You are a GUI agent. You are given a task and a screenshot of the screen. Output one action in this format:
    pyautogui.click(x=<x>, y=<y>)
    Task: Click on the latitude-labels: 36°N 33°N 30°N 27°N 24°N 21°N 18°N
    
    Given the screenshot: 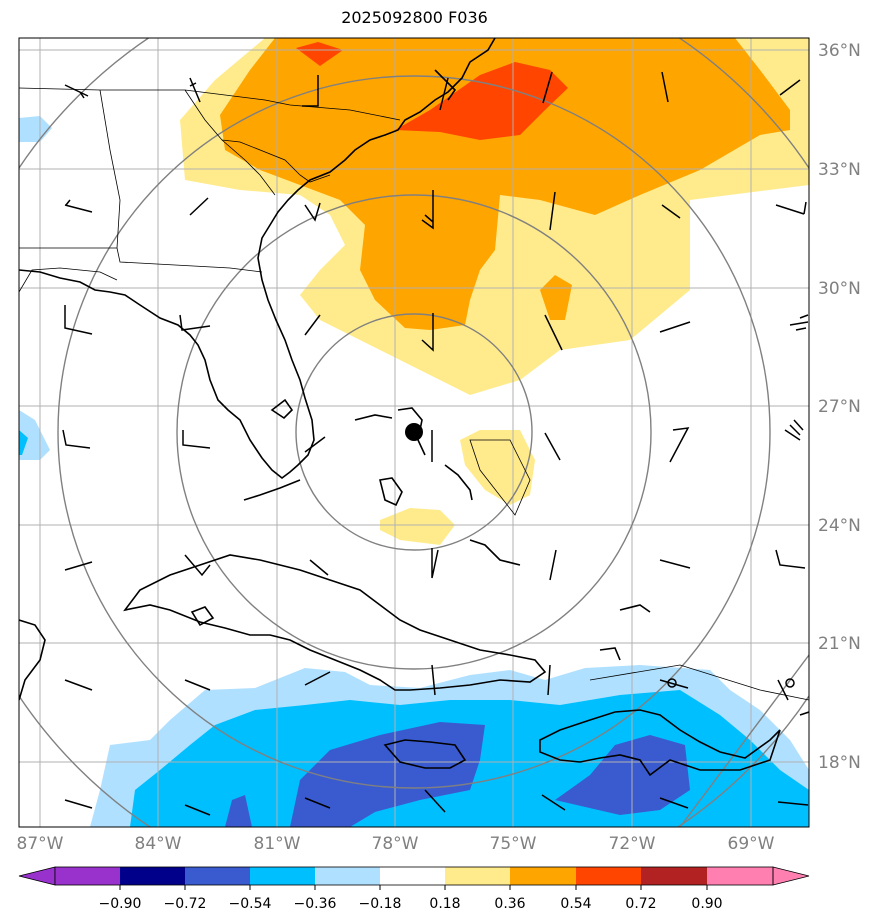 What is the action you would take?
    pyautogui.click(x=839, y=407)
    